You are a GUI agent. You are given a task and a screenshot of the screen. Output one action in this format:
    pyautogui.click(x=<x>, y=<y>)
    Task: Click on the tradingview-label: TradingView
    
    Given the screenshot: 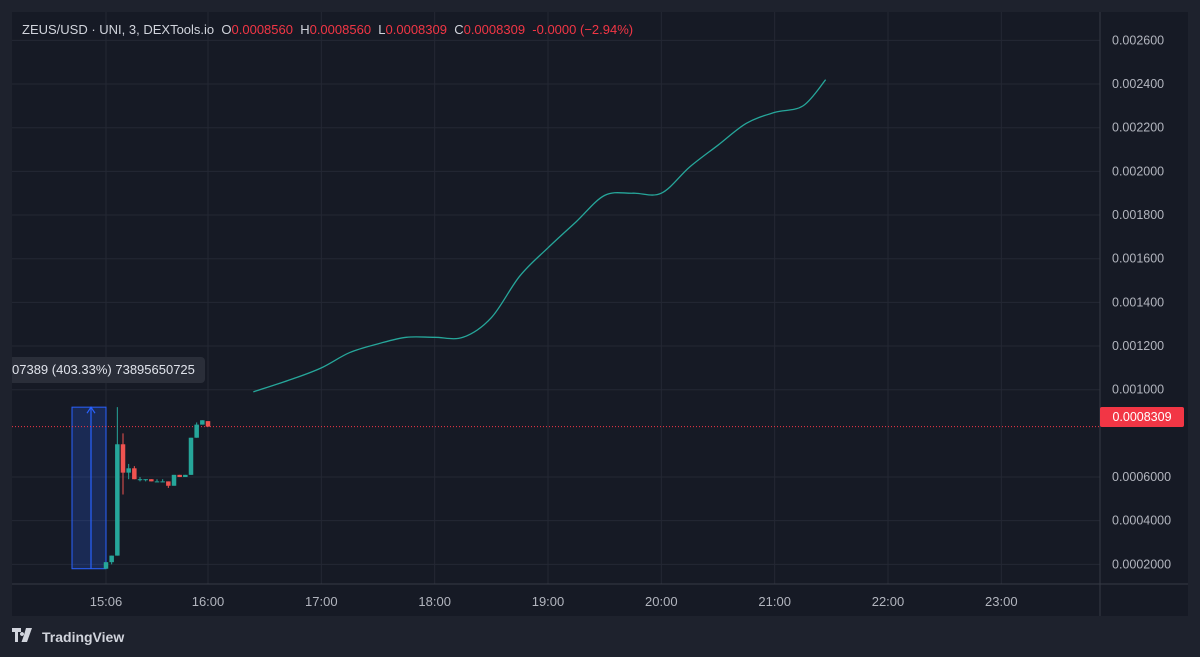 What is the action you would take?
    pyautogui.click(x=83, y=637)
    